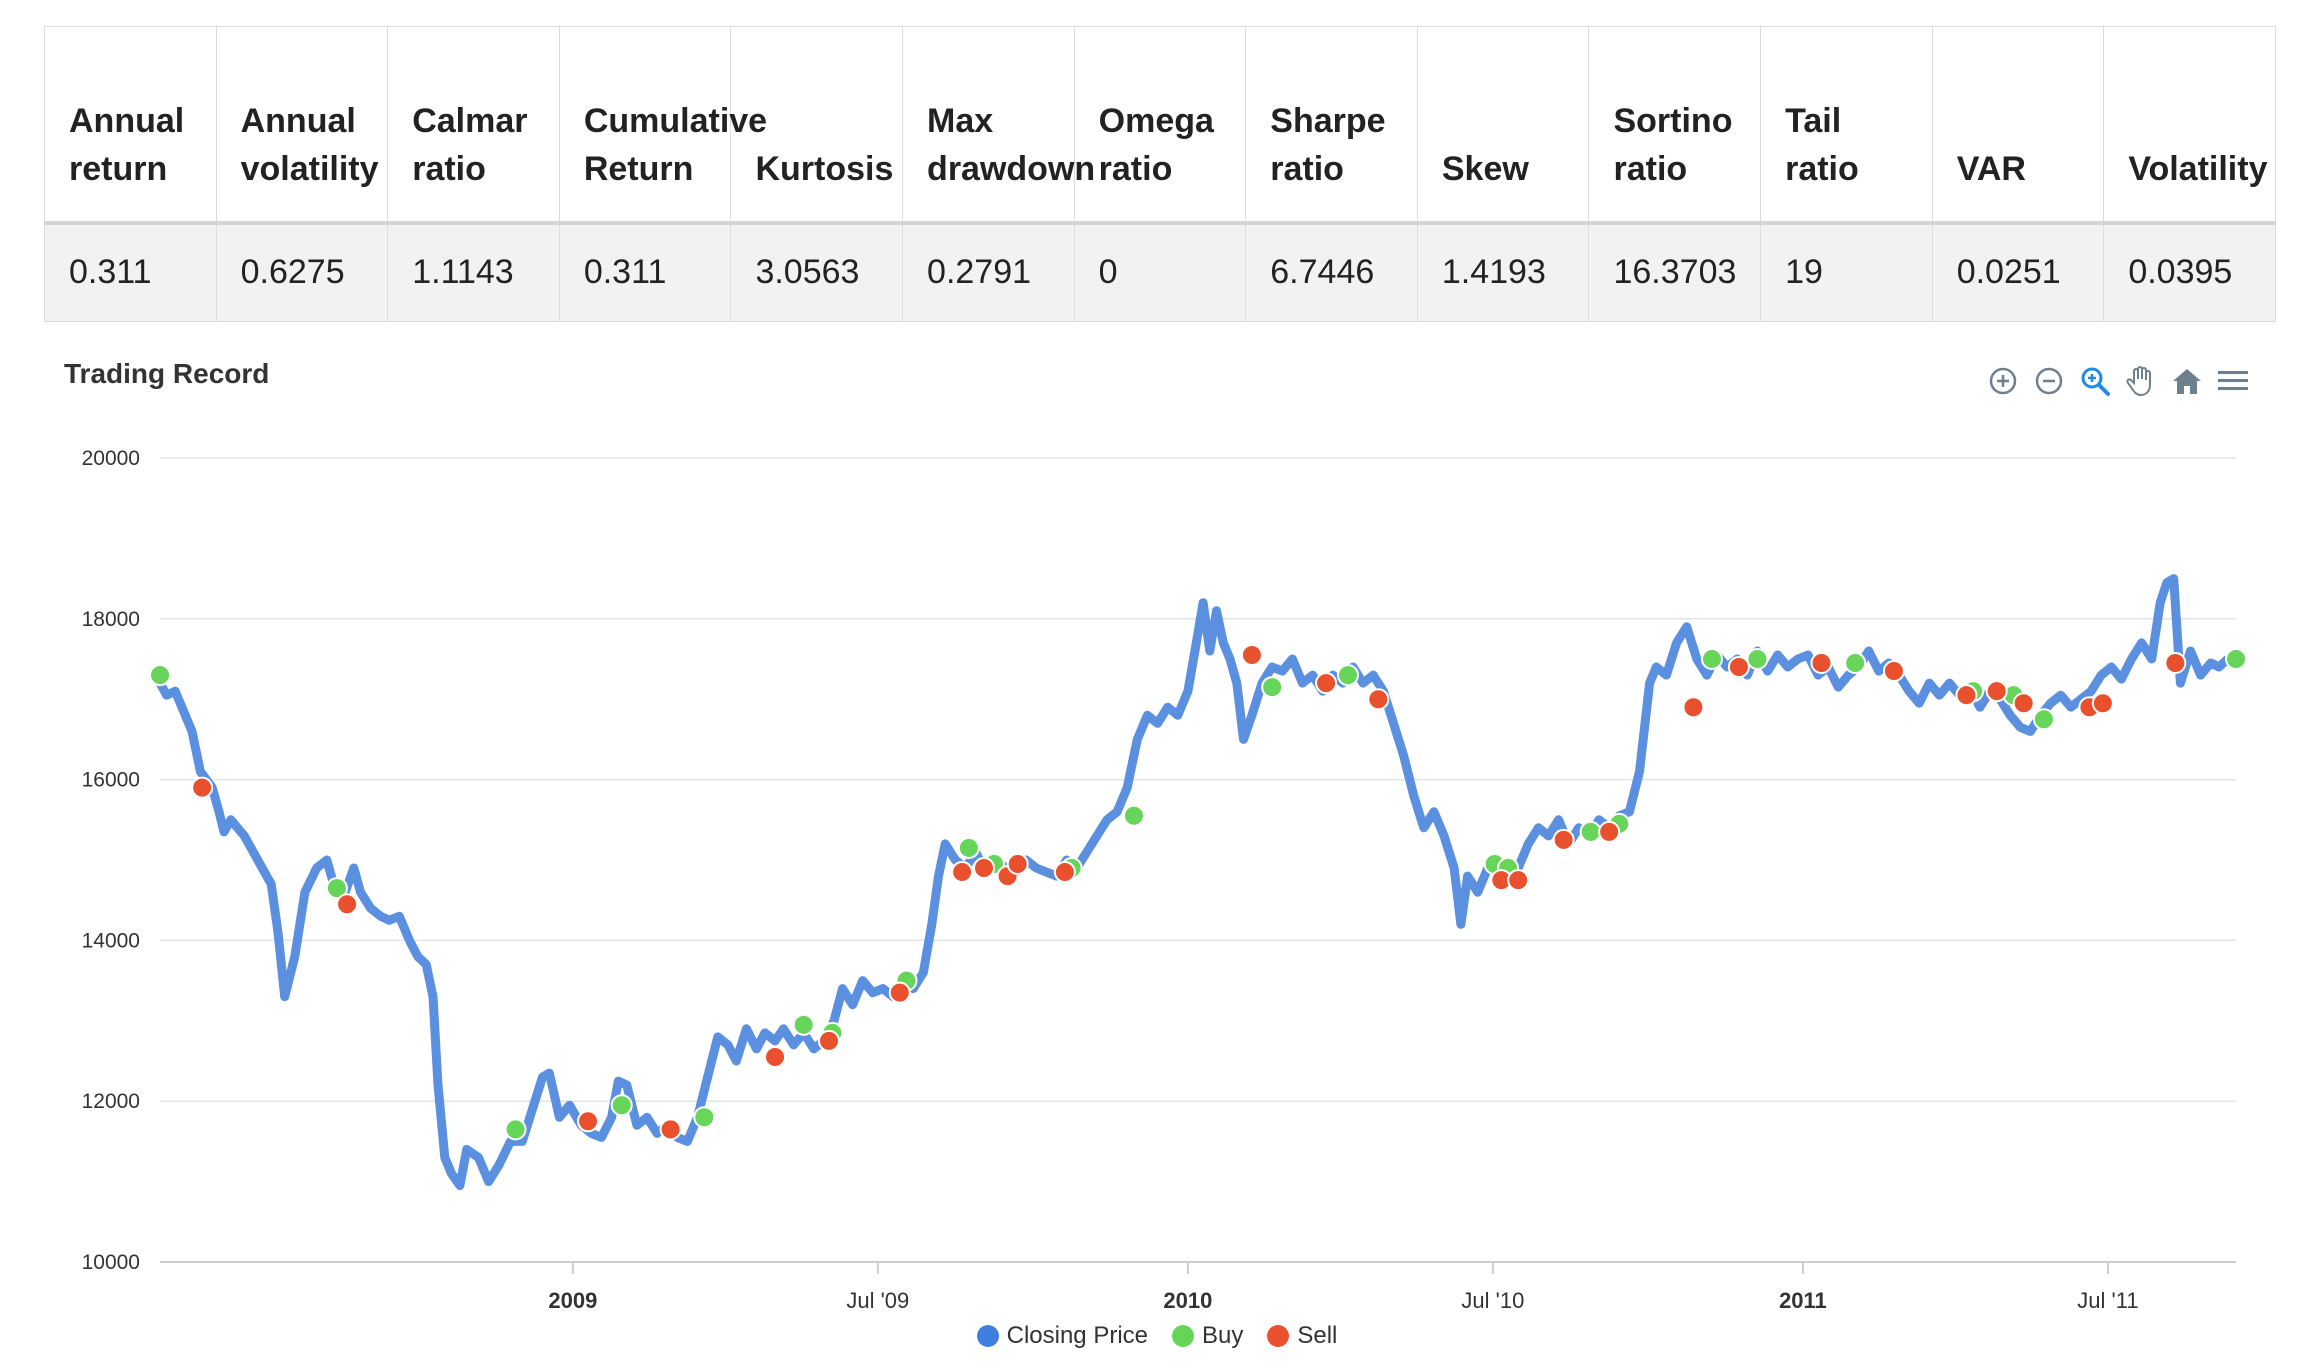  I want to click on header-calmar-ratio: Calmar ratio, so click(473, 125).